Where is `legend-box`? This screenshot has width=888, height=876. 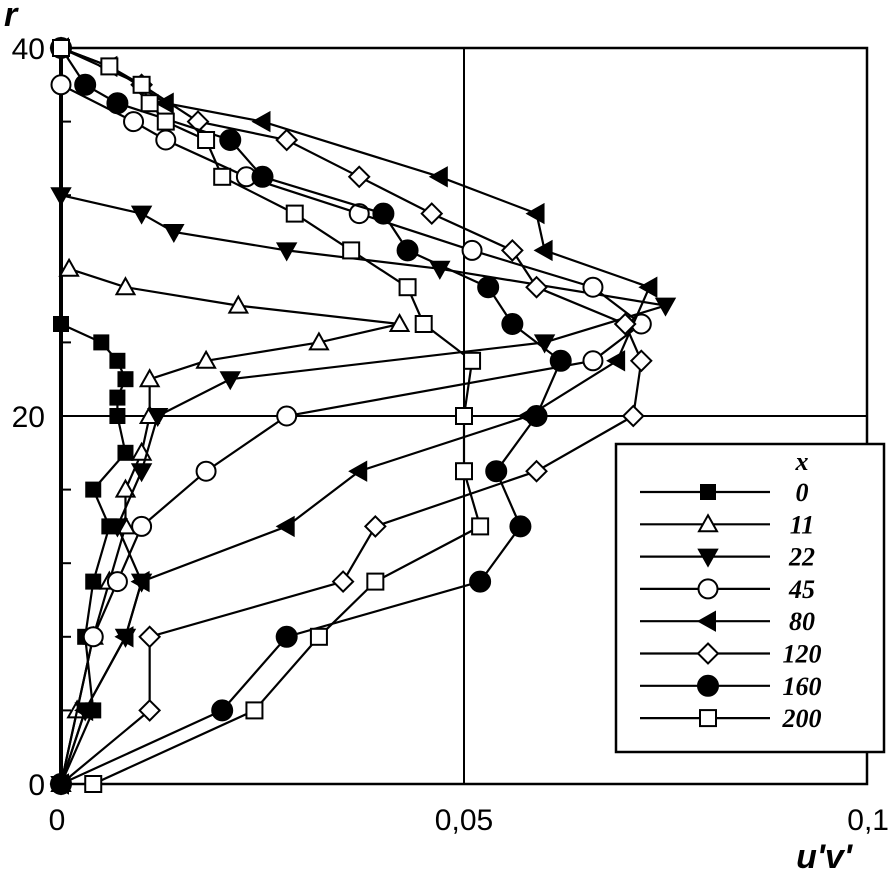
legend-box is located at coordinates (750, 598).